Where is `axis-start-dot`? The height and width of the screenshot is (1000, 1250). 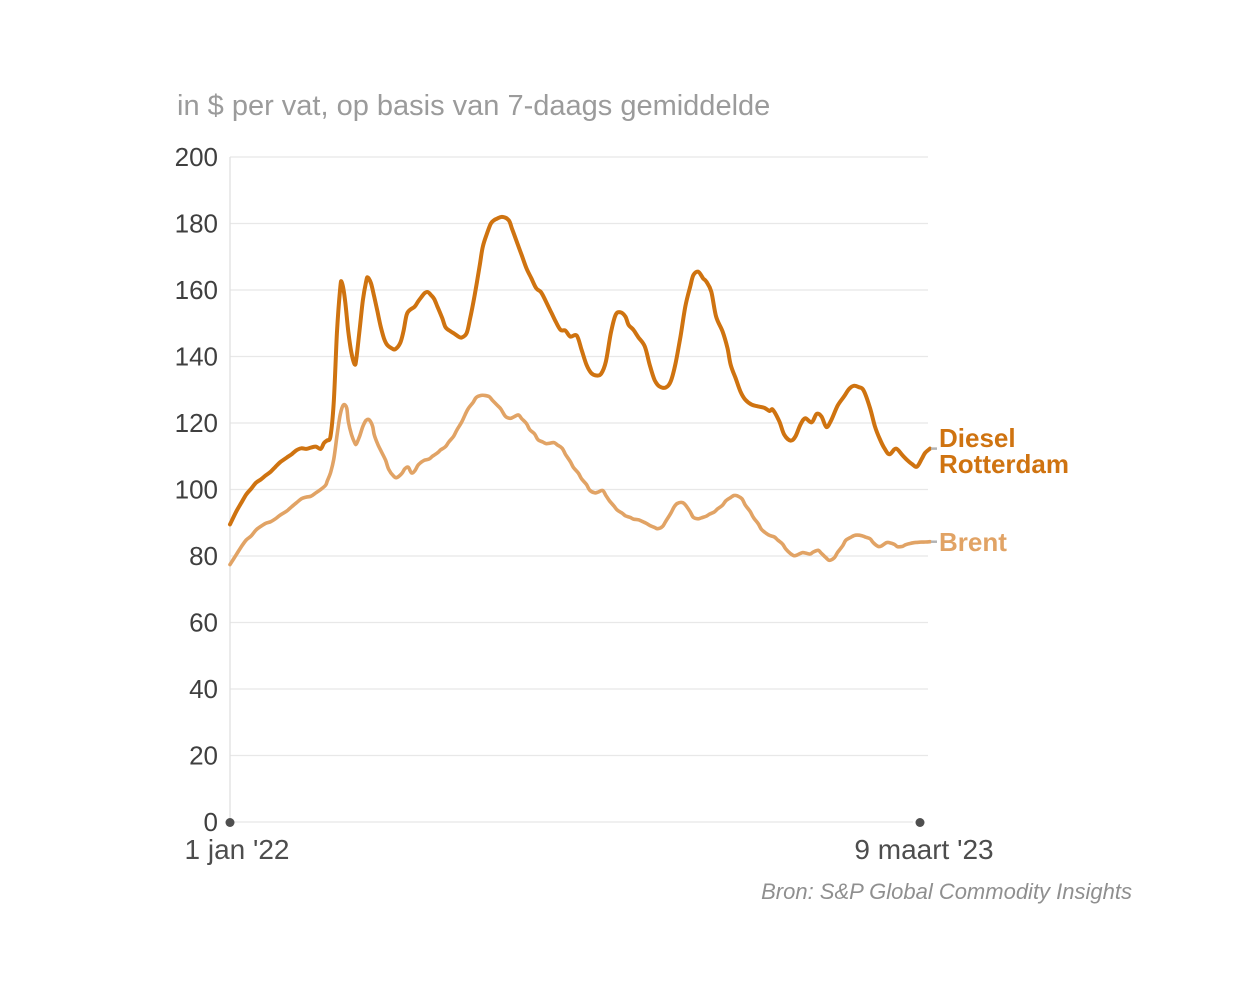
axis-start-dot is located at coordinates (230, 822).